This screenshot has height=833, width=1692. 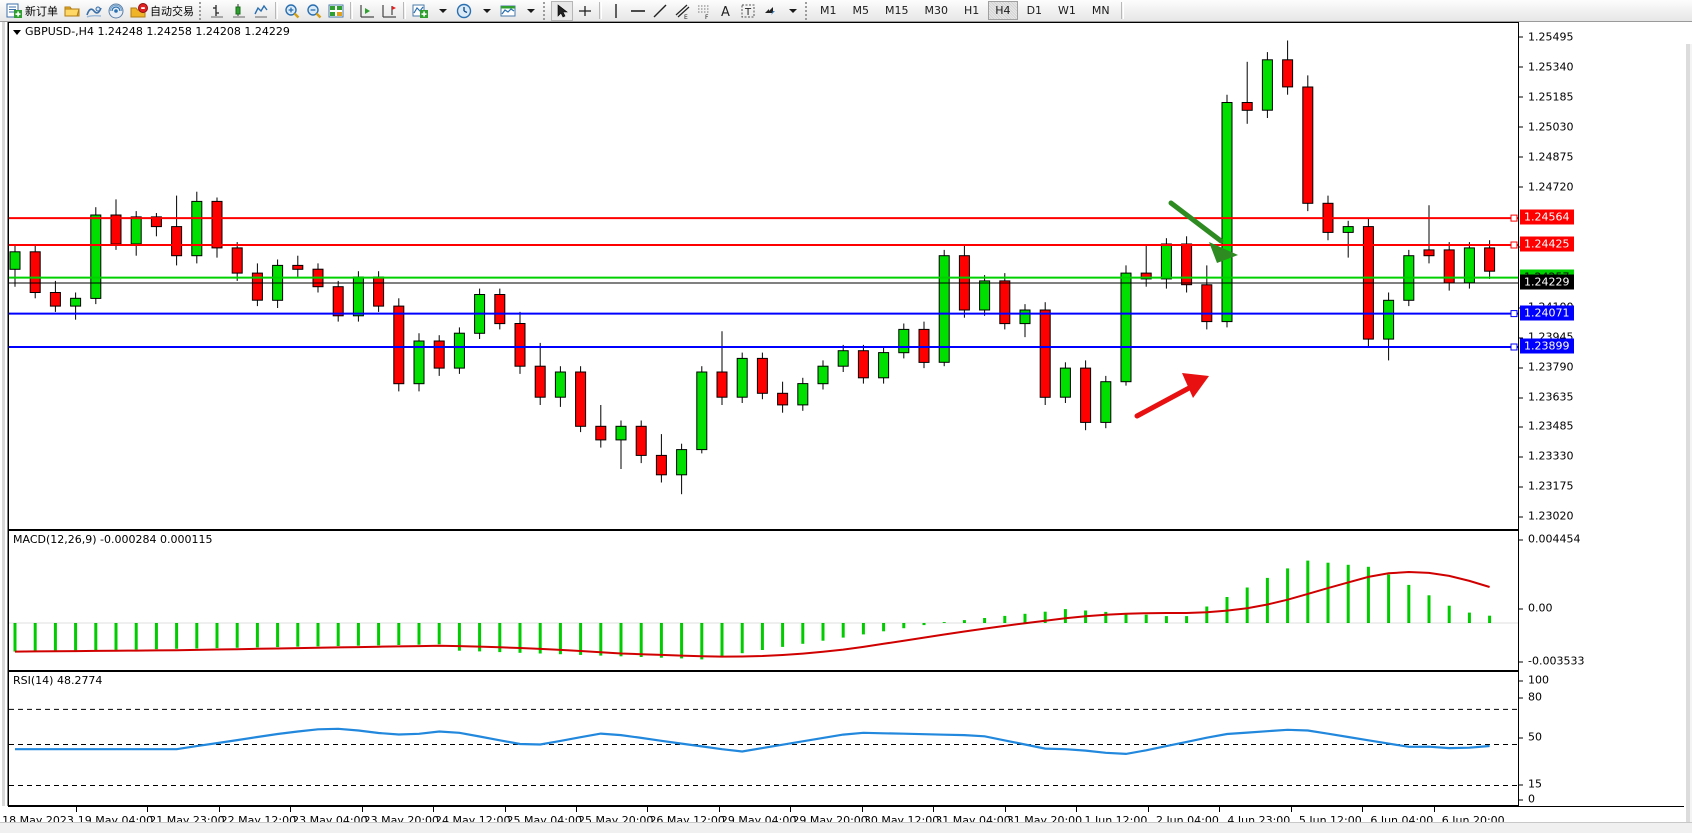 I want to click on price-level-tag-resistance: 1.24564, so click(x=1547, y=217).